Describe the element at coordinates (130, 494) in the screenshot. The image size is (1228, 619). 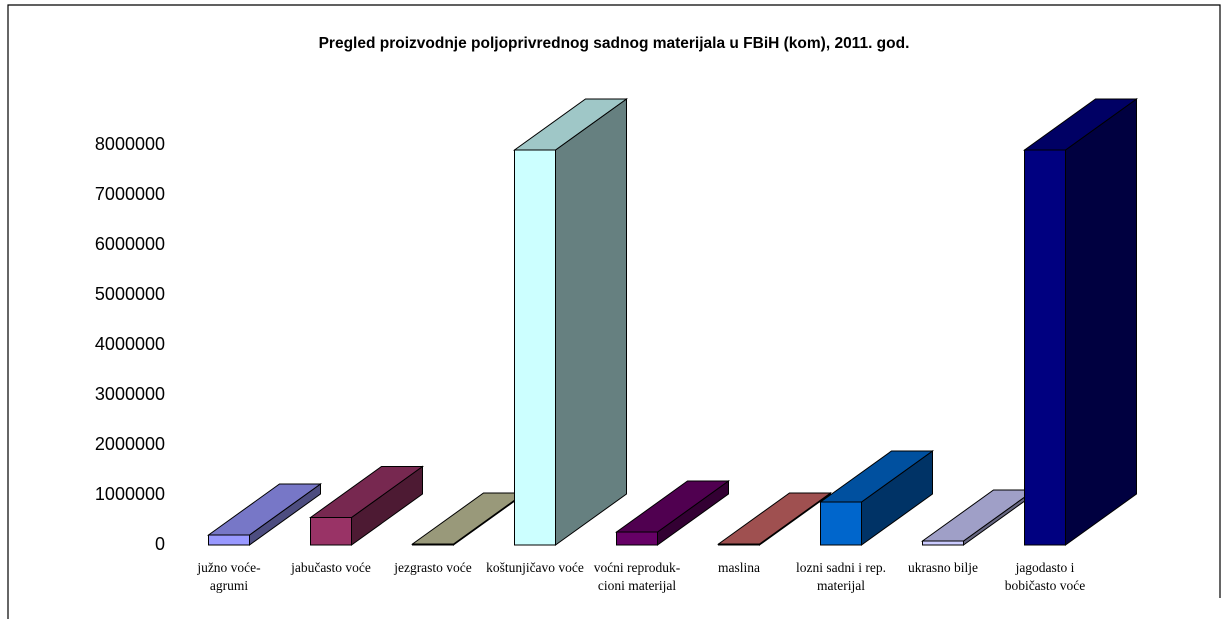
I see `y-tick-label: 1000000` at that location.